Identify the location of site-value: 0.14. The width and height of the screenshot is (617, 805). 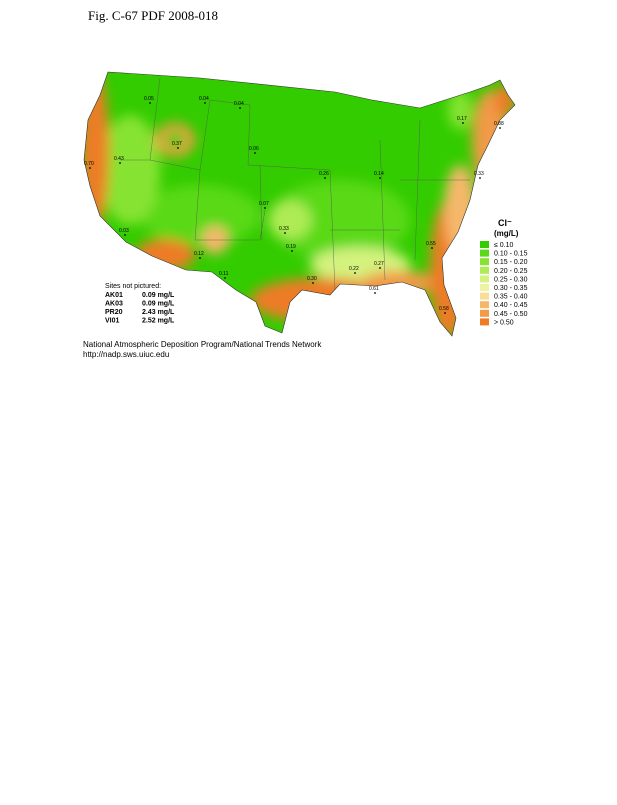
(379, 174).